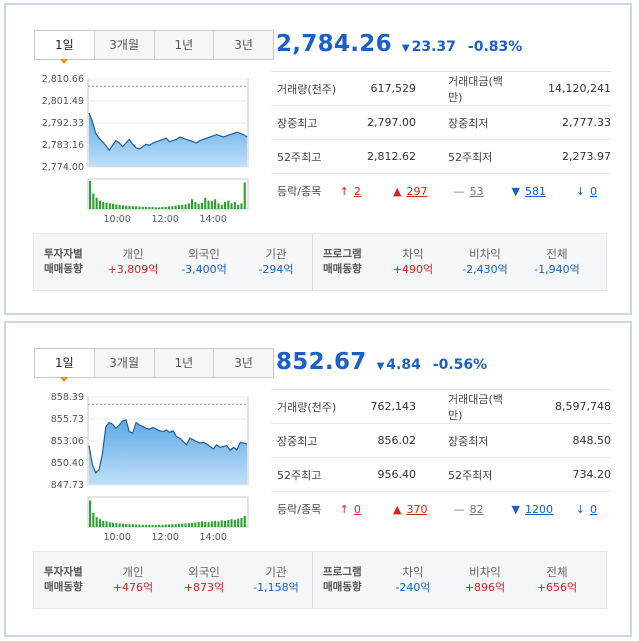  Describe the element at coordinates (350, 509) in the screenshot. I see `upper-limit-count: ↑ 0` at that location.